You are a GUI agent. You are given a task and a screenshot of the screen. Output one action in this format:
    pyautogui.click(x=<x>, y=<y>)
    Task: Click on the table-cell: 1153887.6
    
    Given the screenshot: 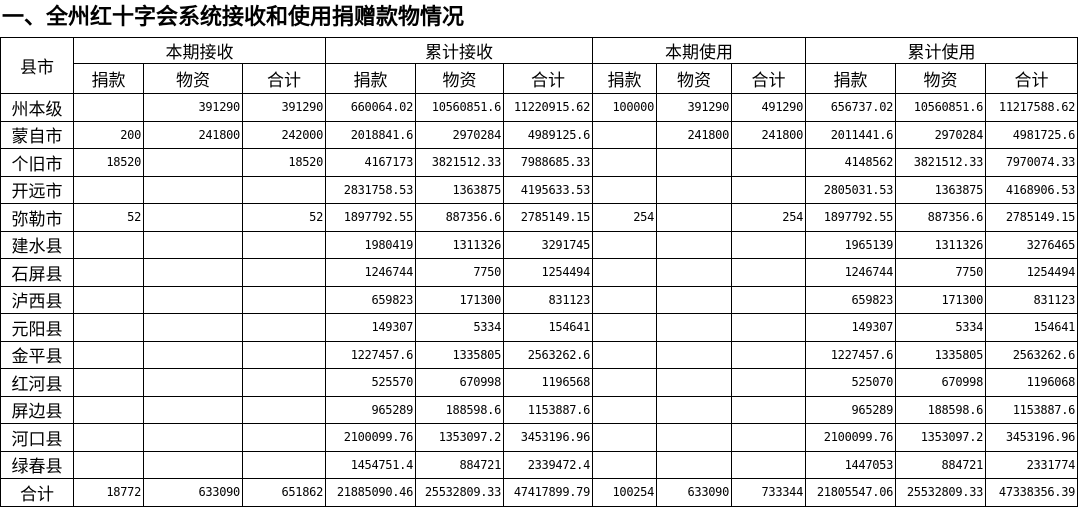 What is the action you would take?
    pyautogui.click(x=548, y=409)
    